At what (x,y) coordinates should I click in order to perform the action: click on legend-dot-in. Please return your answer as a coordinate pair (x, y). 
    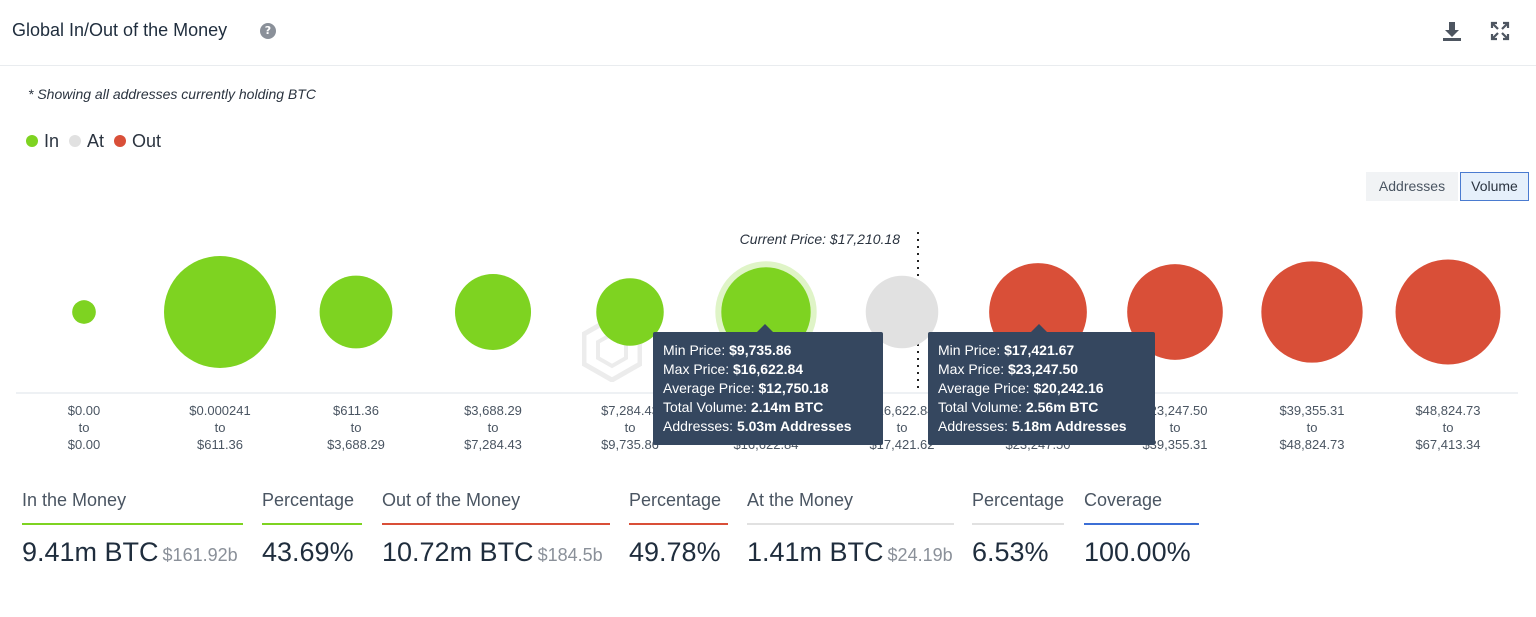
    Looking at the image, I should click on (32, 141).